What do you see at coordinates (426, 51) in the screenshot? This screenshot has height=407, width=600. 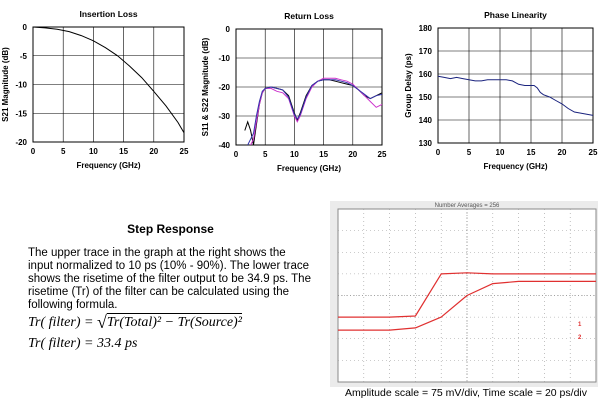 I see `y-tick-label: 170` at bounding box center [426, 51].